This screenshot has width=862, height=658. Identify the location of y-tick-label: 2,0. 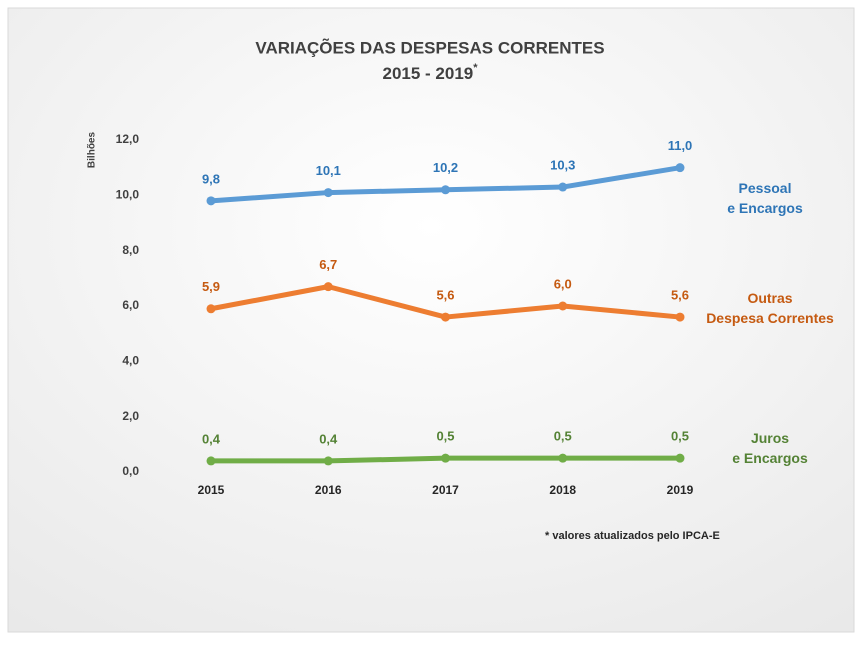
(130, 416).